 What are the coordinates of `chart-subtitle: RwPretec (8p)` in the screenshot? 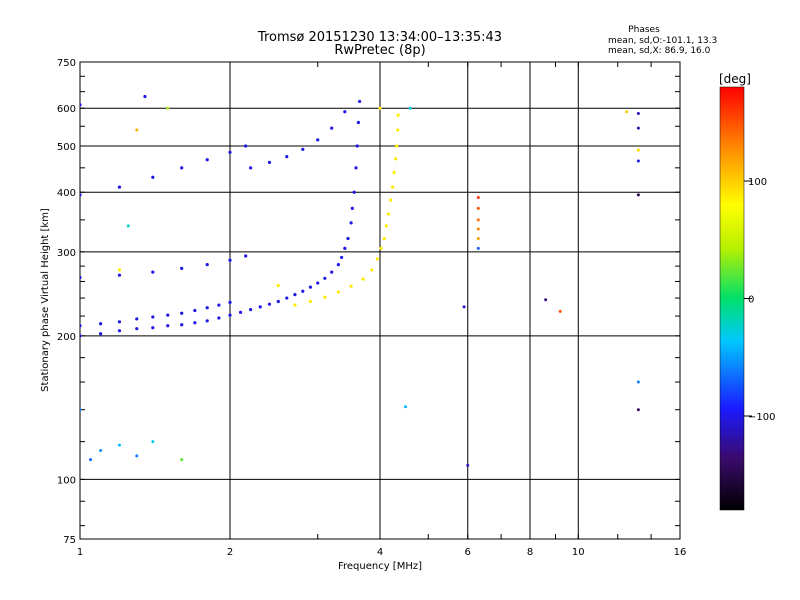 It's located at (379, 50).